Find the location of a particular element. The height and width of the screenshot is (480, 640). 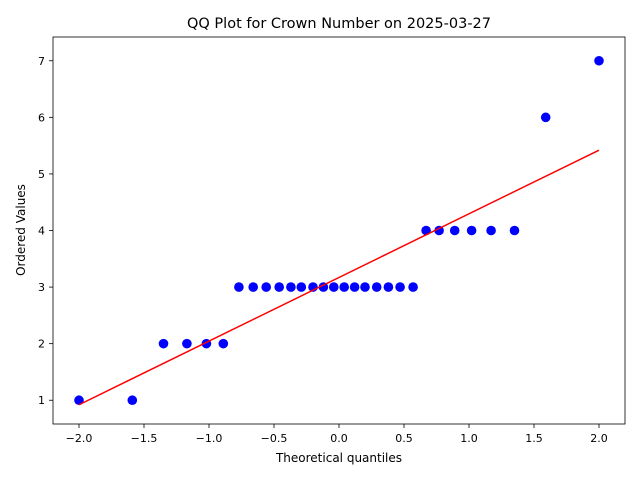

y-tick-label: 5 is located at coordinates (41, 174).